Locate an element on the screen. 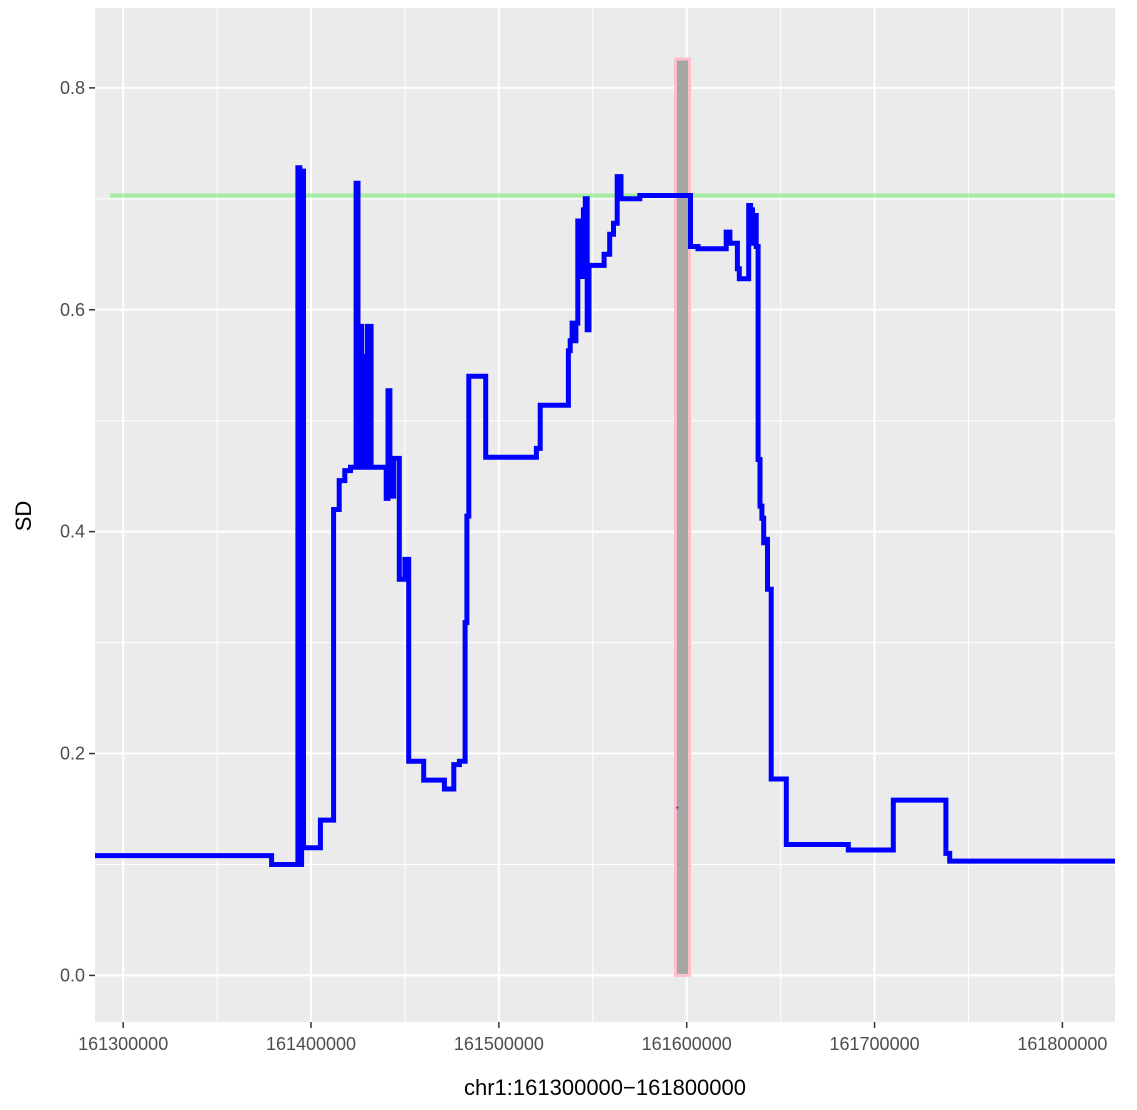 This screenshot has width=1137, height=1110. y-tick-label: 0.8 is located at coordinates (72, 88).